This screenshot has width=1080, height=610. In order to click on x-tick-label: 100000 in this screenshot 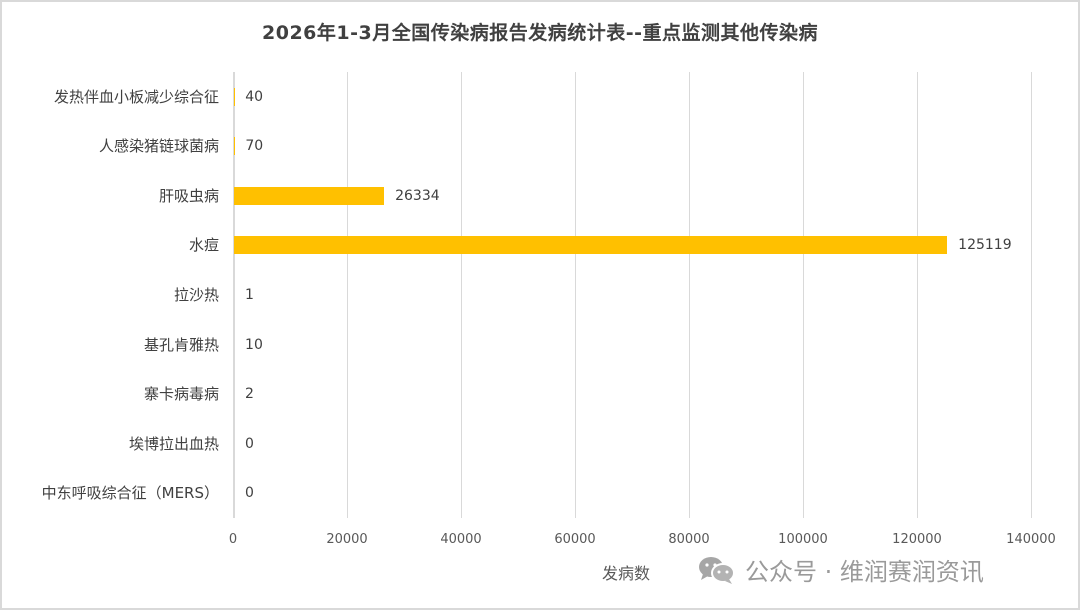, I will do `click(803, 539)`.